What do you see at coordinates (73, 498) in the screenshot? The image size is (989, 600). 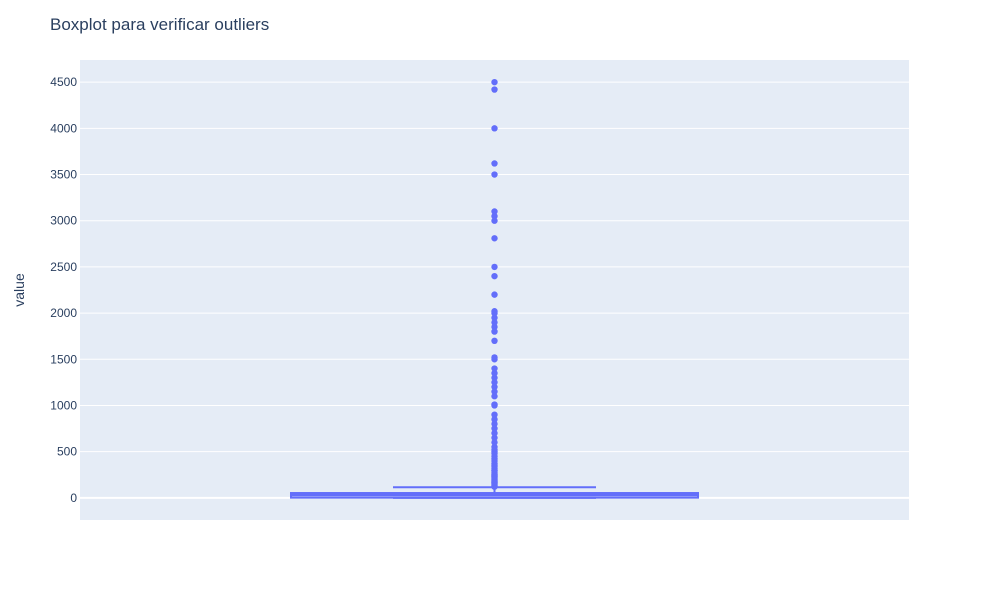 I see `y-tick-label: 0` at bounding box center [73, 498].